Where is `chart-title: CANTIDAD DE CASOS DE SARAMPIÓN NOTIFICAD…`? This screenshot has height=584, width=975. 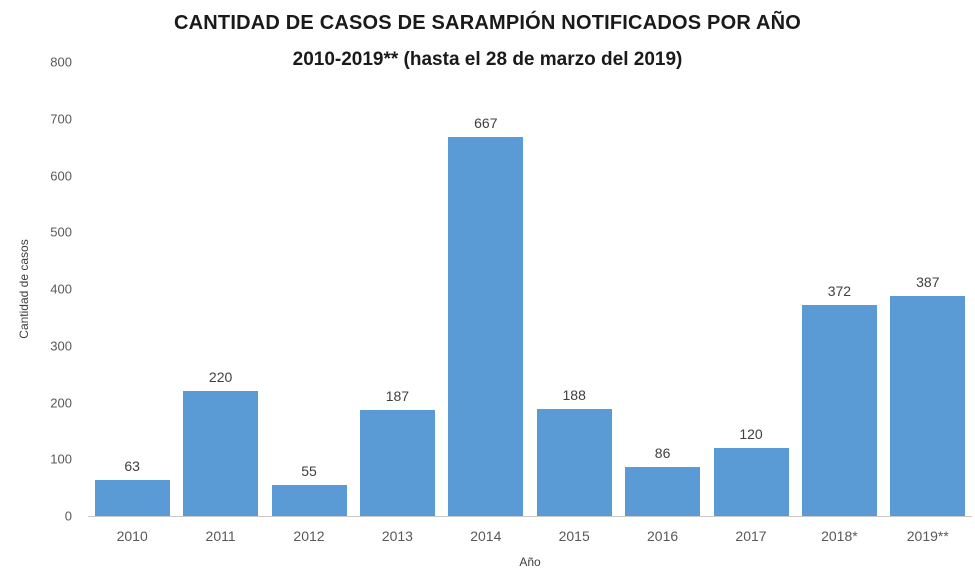
chart-title: CANTIDAD DE CASOS DE SARAMPIÓN NOTIFICAD… is located at coordinates (487, 23).